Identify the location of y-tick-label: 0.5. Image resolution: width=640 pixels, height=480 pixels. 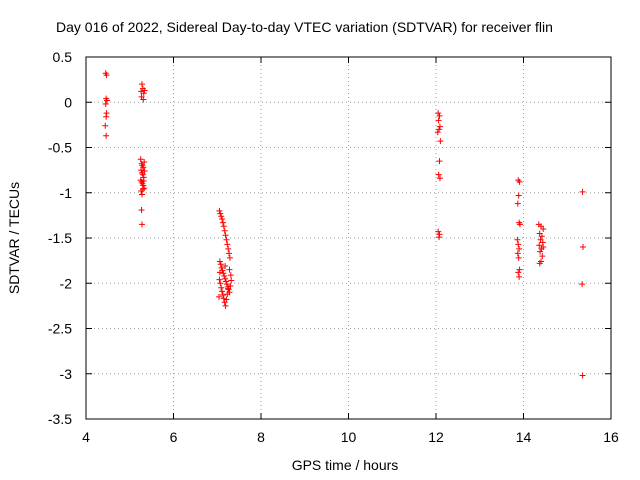
(63, 57).